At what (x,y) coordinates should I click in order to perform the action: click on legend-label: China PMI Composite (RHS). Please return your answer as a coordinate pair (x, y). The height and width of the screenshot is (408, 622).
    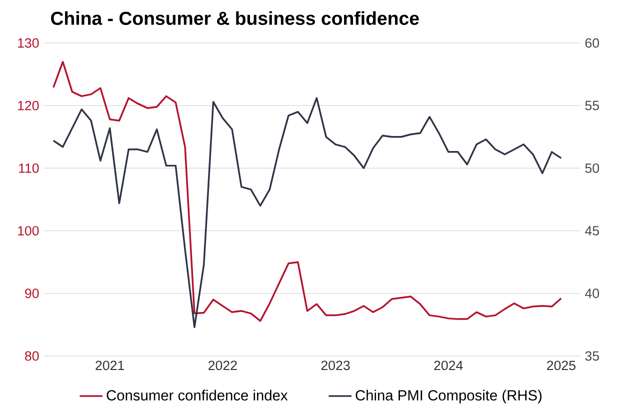
    Looking at the image, I should click on (449, 397).